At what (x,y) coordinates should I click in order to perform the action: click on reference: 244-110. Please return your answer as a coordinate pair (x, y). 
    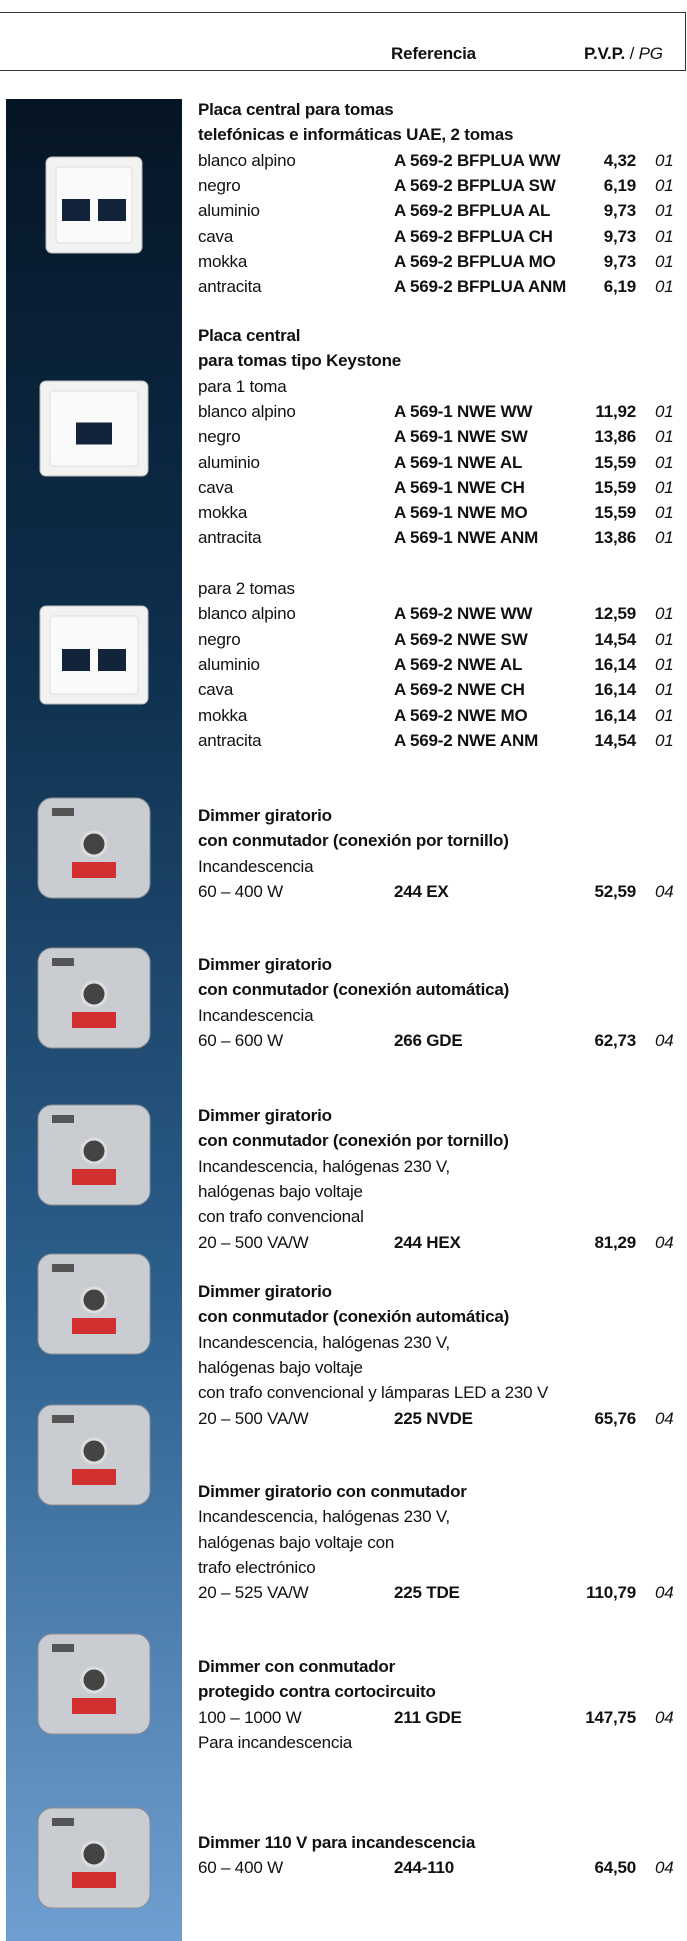
    Looking at the image, I should click on (424, 1868).